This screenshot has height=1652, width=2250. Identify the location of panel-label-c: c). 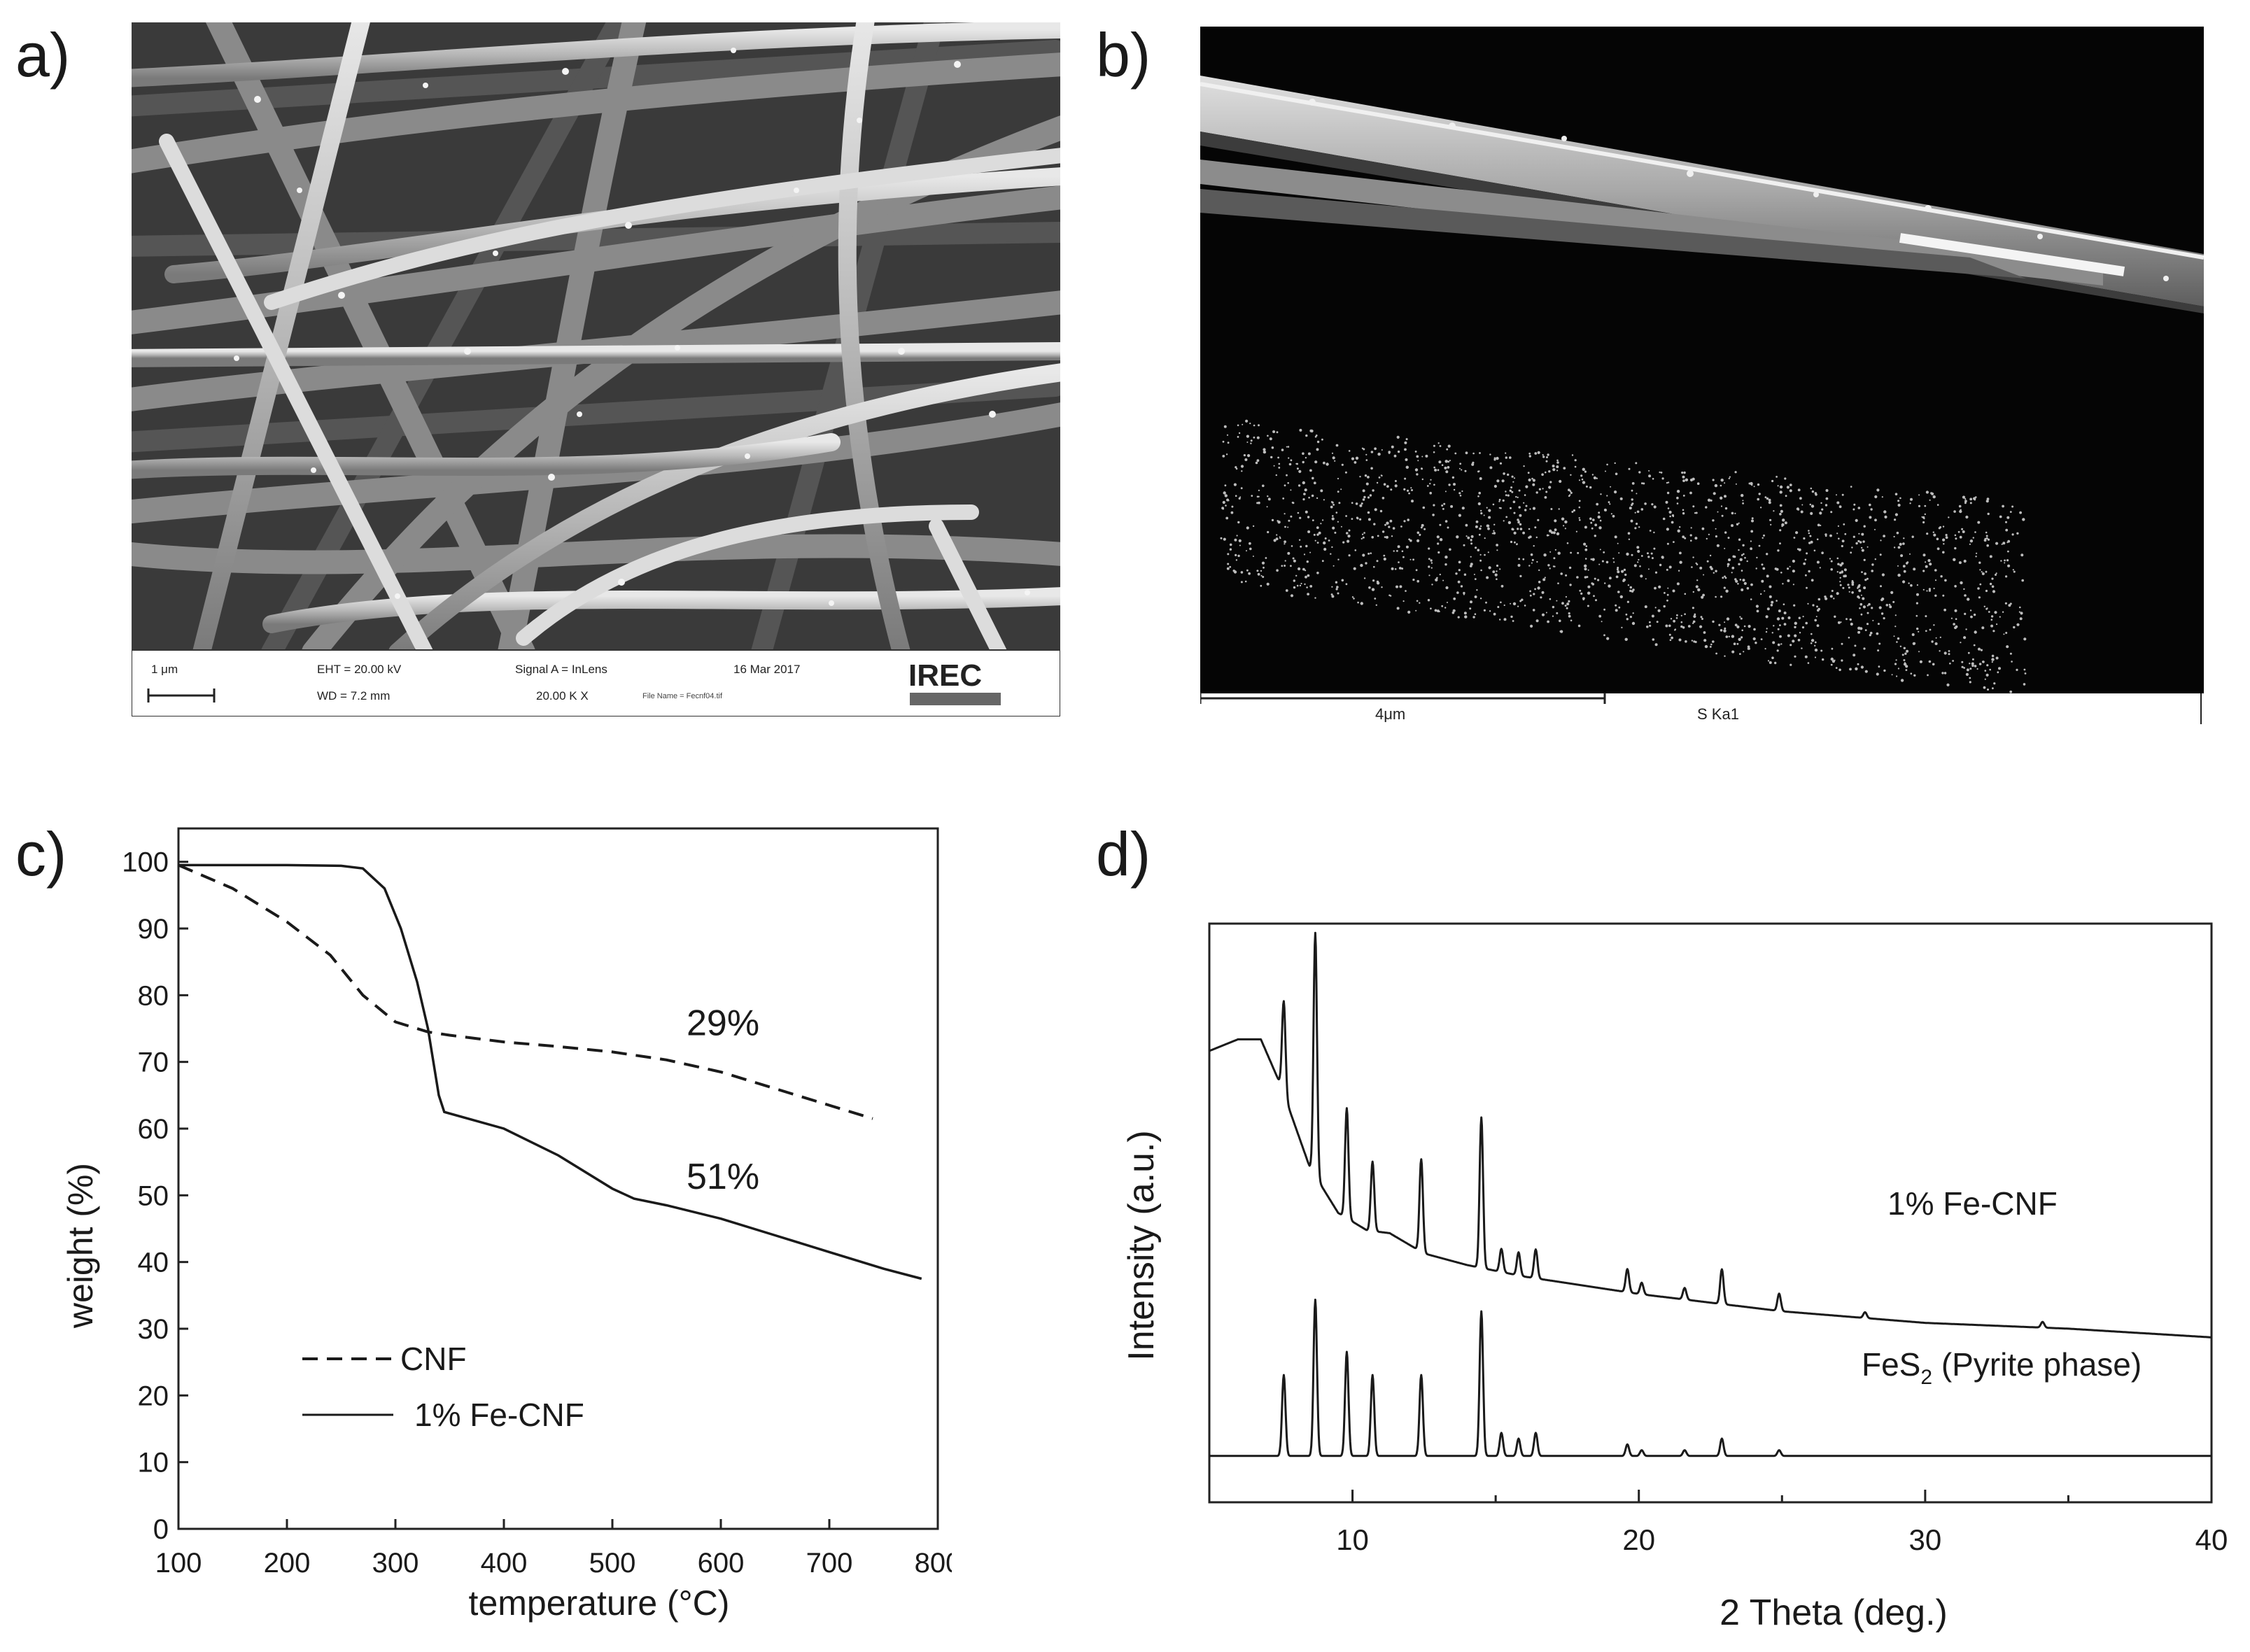
(41, 854).